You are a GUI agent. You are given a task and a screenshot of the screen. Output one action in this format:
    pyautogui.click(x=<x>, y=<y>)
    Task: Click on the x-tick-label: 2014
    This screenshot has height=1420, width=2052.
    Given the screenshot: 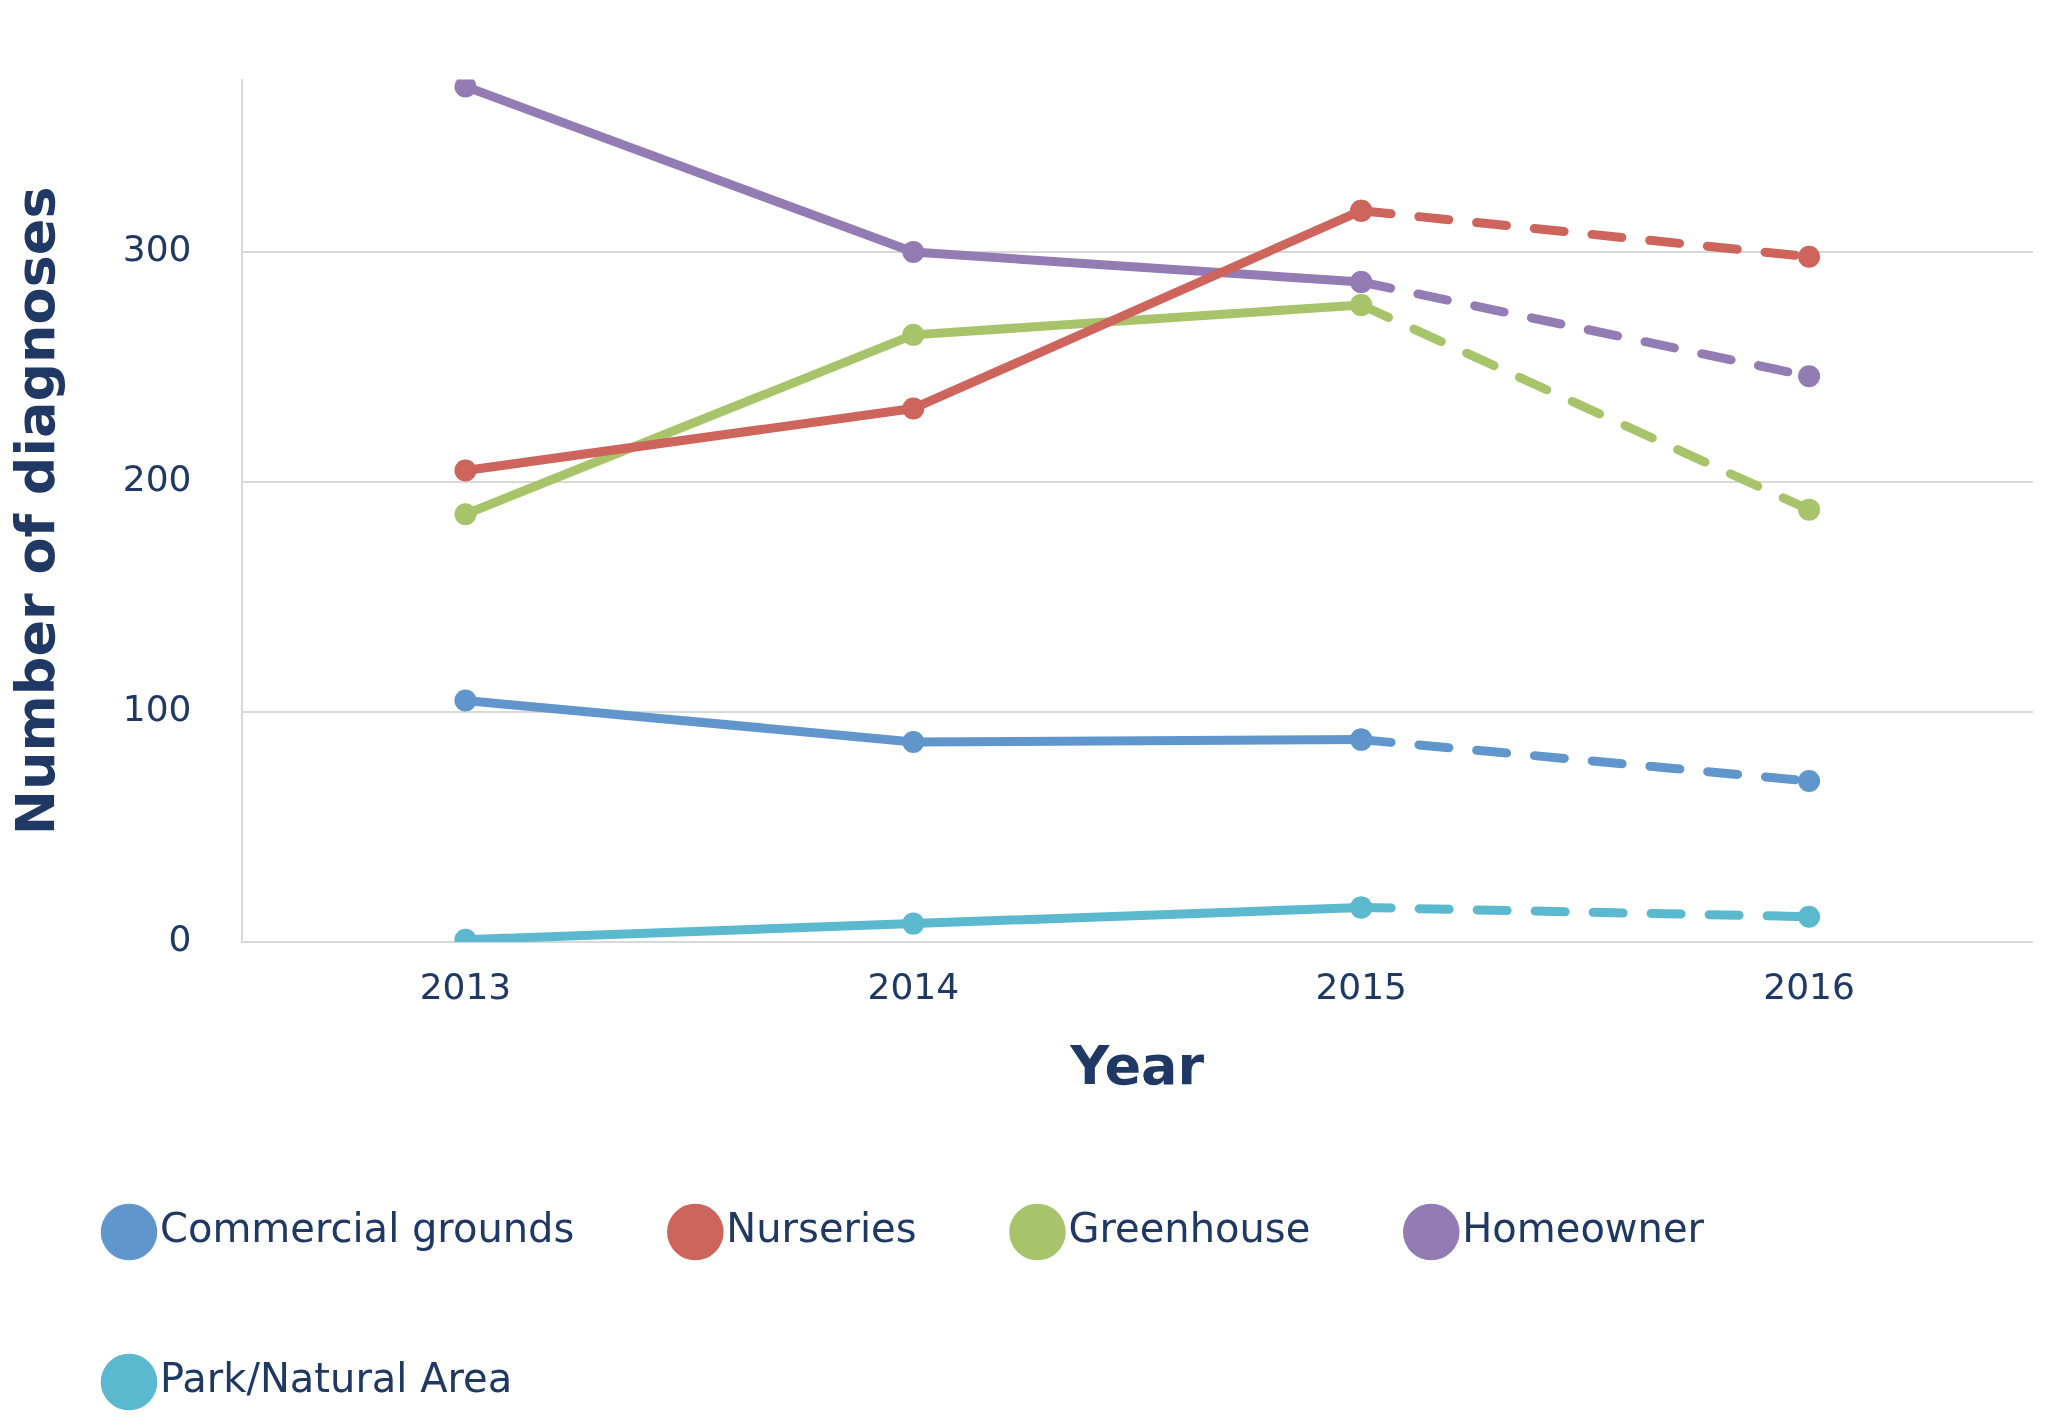 What is the action you would take?
    pyautogui.click(x=913, y=986)
    